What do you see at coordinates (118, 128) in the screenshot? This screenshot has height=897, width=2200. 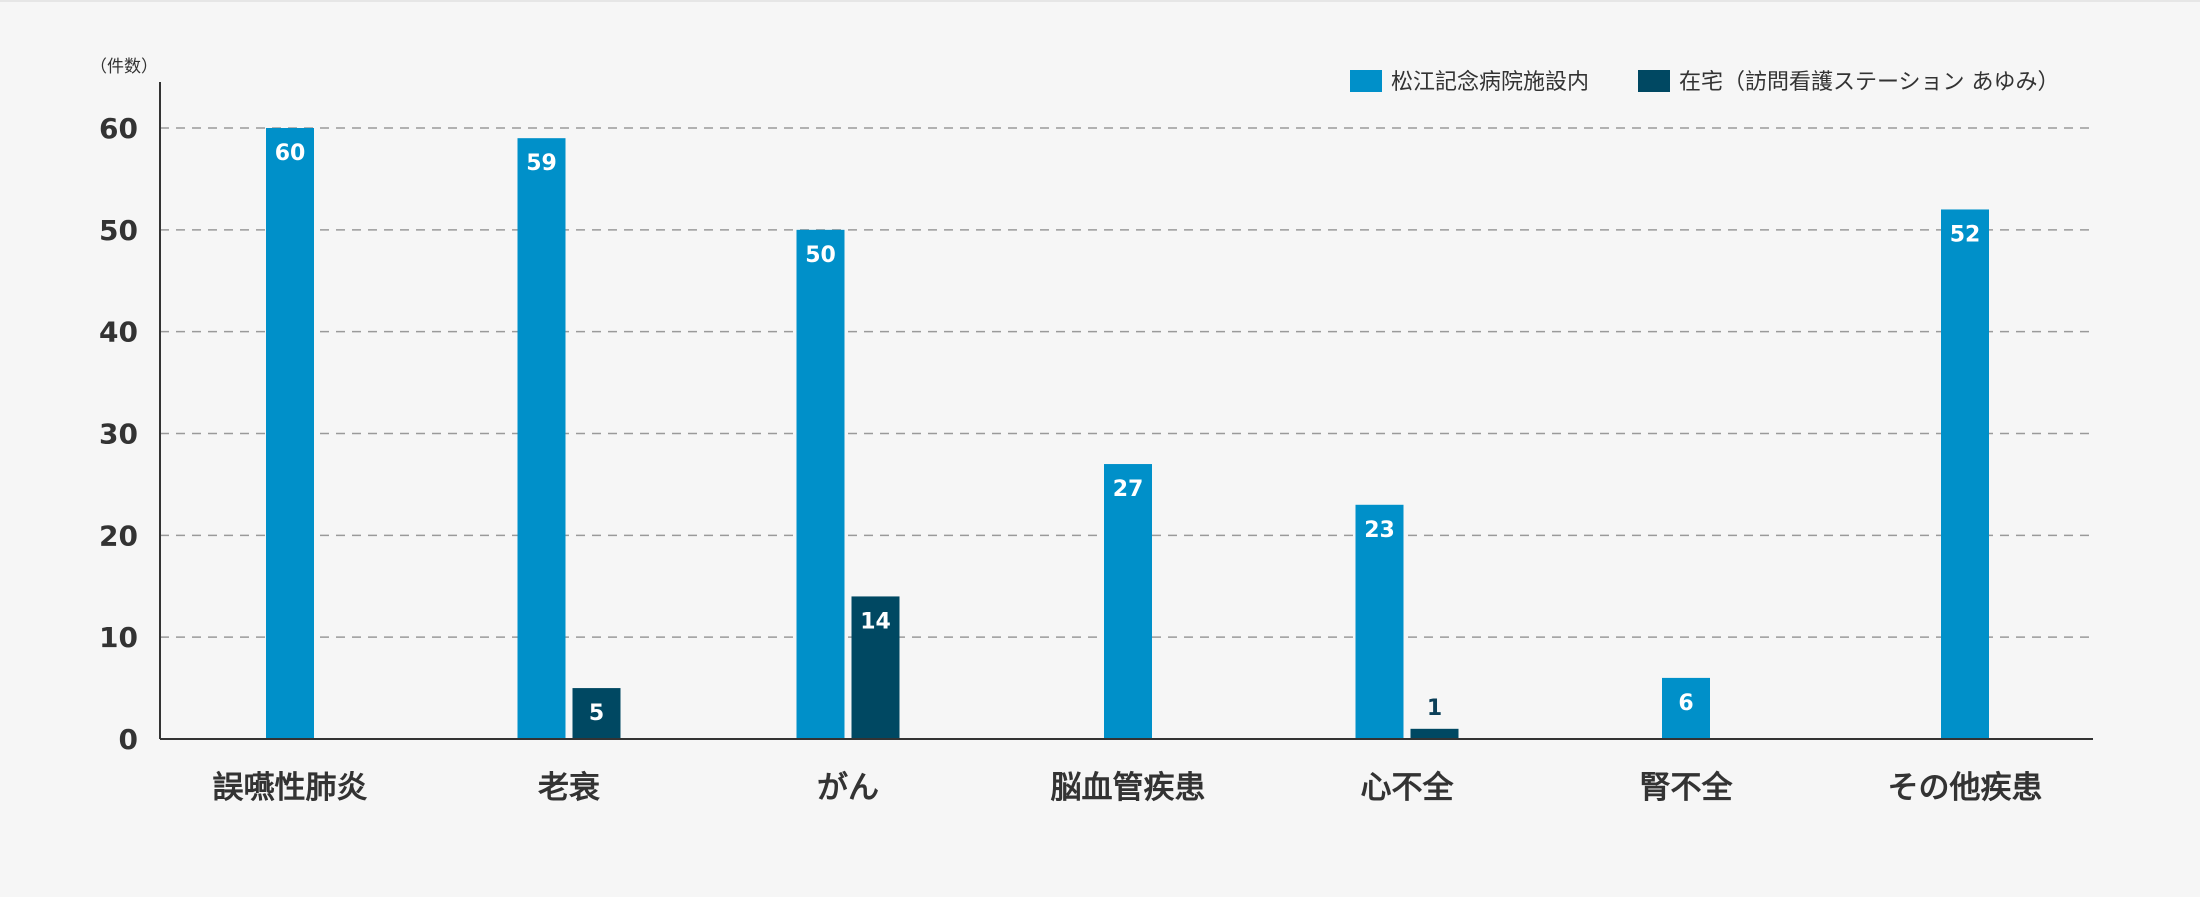 I see `y-tick-label: 60` at bounding box center [118, 128].